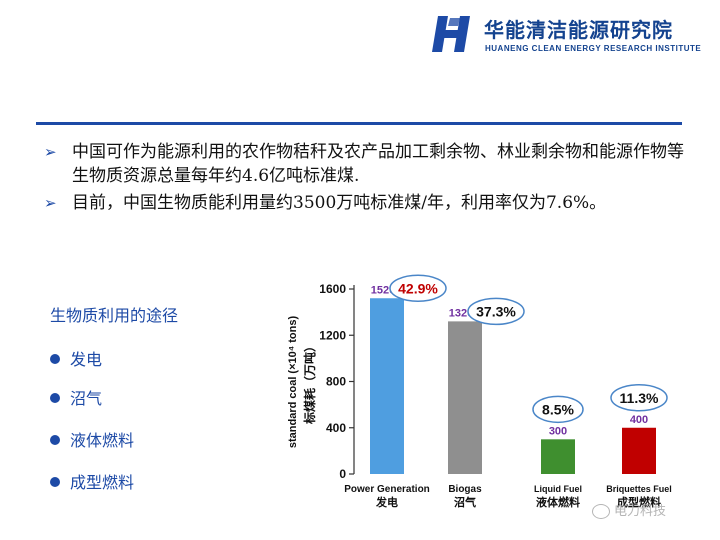 Image resolution: width=720 pixels, height=540 pixels. I want to click on wechat-icon, so click(601, 511).